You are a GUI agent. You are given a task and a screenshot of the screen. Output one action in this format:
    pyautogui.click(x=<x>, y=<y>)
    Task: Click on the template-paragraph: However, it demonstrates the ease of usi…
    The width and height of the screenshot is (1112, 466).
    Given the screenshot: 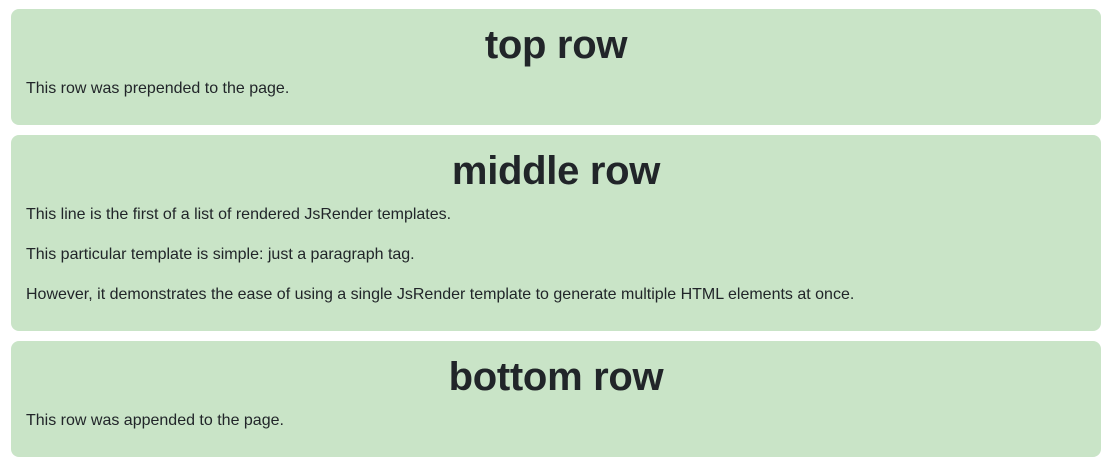 What is the action you would take?
    pyautogui.click(x=440, y=294)
    